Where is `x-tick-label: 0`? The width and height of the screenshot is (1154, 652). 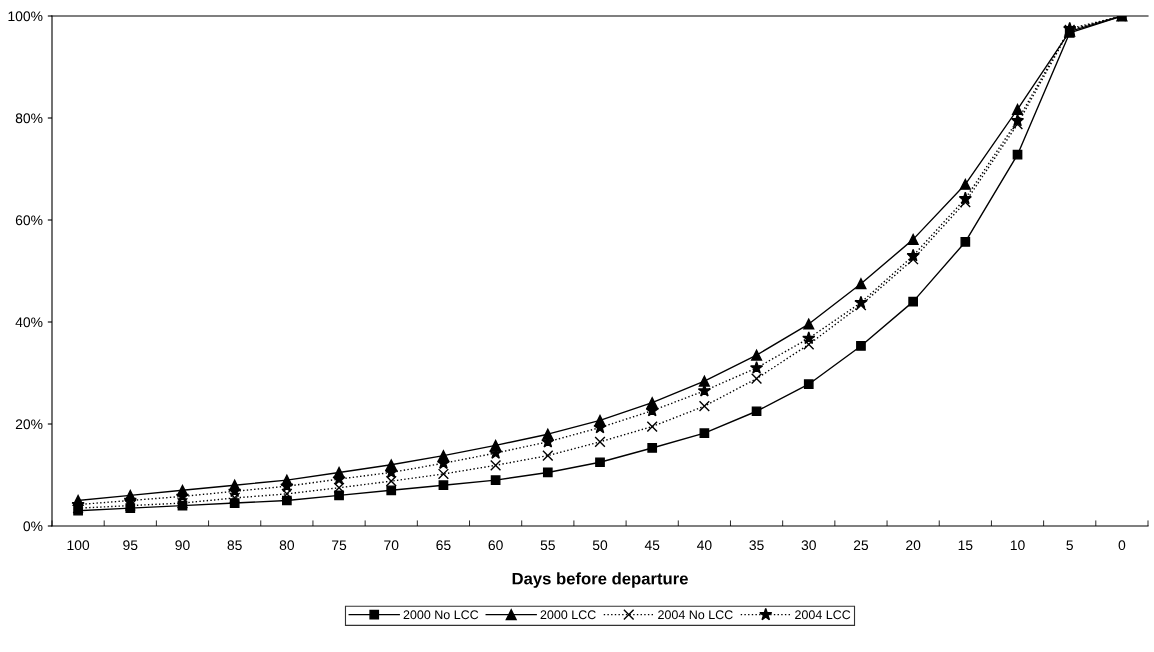 x-tick-label: 0 is located at coordinates (1122, 545).